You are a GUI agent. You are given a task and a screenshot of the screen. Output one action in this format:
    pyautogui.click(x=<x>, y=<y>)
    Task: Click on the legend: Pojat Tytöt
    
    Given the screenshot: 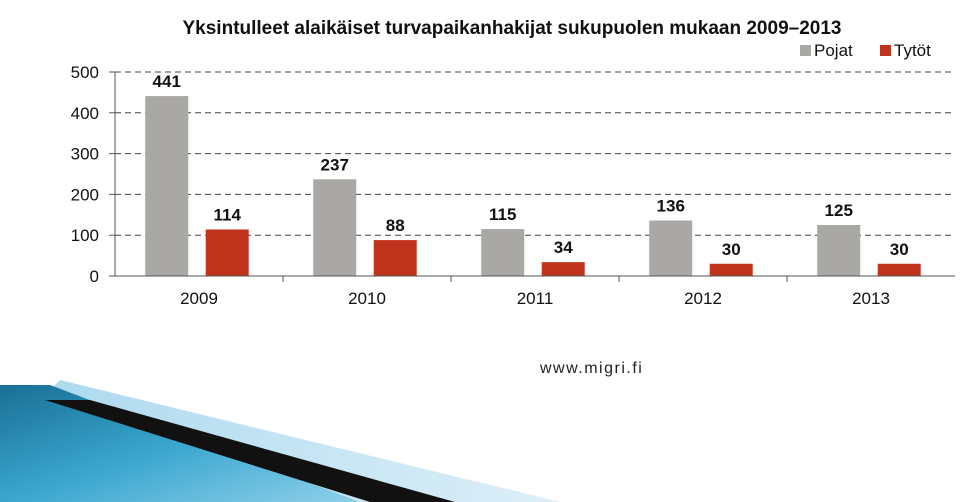 What is the action you would take?
    pyautogui.click(x=865, y=50)
    